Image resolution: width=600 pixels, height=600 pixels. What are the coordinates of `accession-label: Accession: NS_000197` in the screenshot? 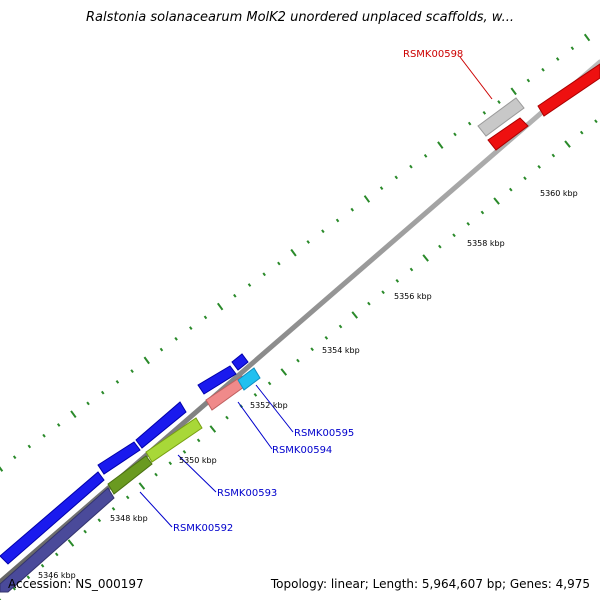 It's located at (76, 584).